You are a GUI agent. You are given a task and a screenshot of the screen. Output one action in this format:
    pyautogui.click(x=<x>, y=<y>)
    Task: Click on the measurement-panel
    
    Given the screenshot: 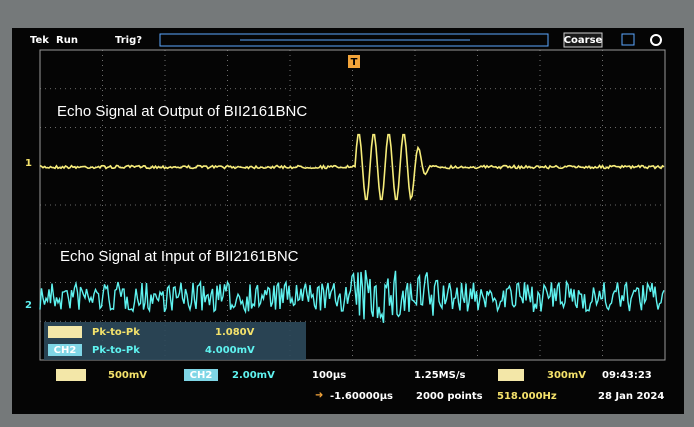 What is the action you would take?
    pyautogui.click(x=175, y=341)
    